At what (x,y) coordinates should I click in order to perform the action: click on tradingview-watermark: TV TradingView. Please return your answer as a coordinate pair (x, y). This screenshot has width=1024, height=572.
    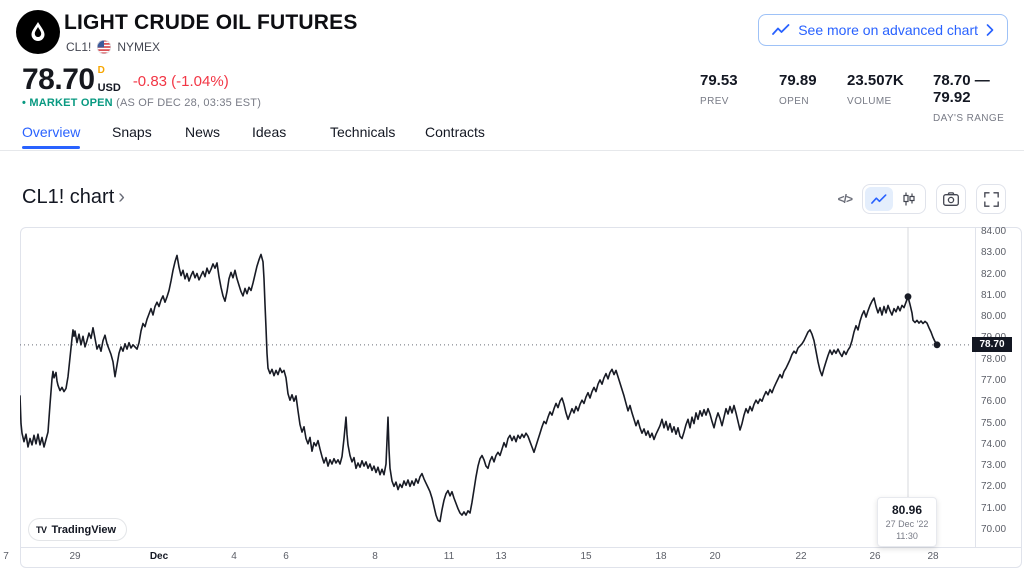
    Looking at the image, I should click on (78, 529).